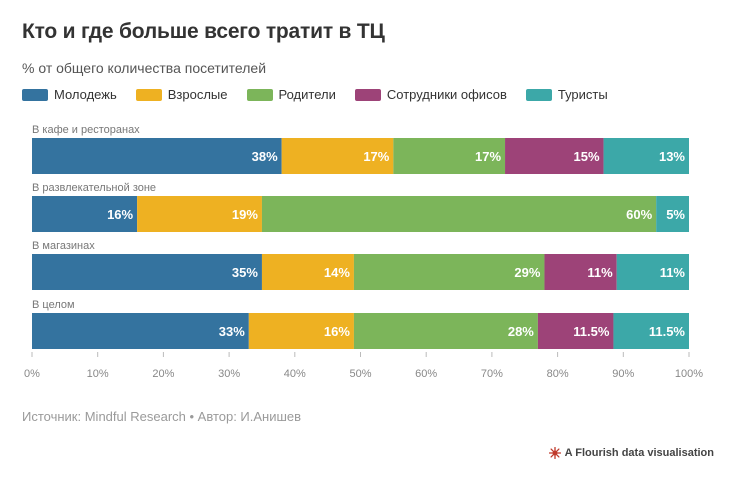  I want to click on data-label: 19%, so click(245, 214).